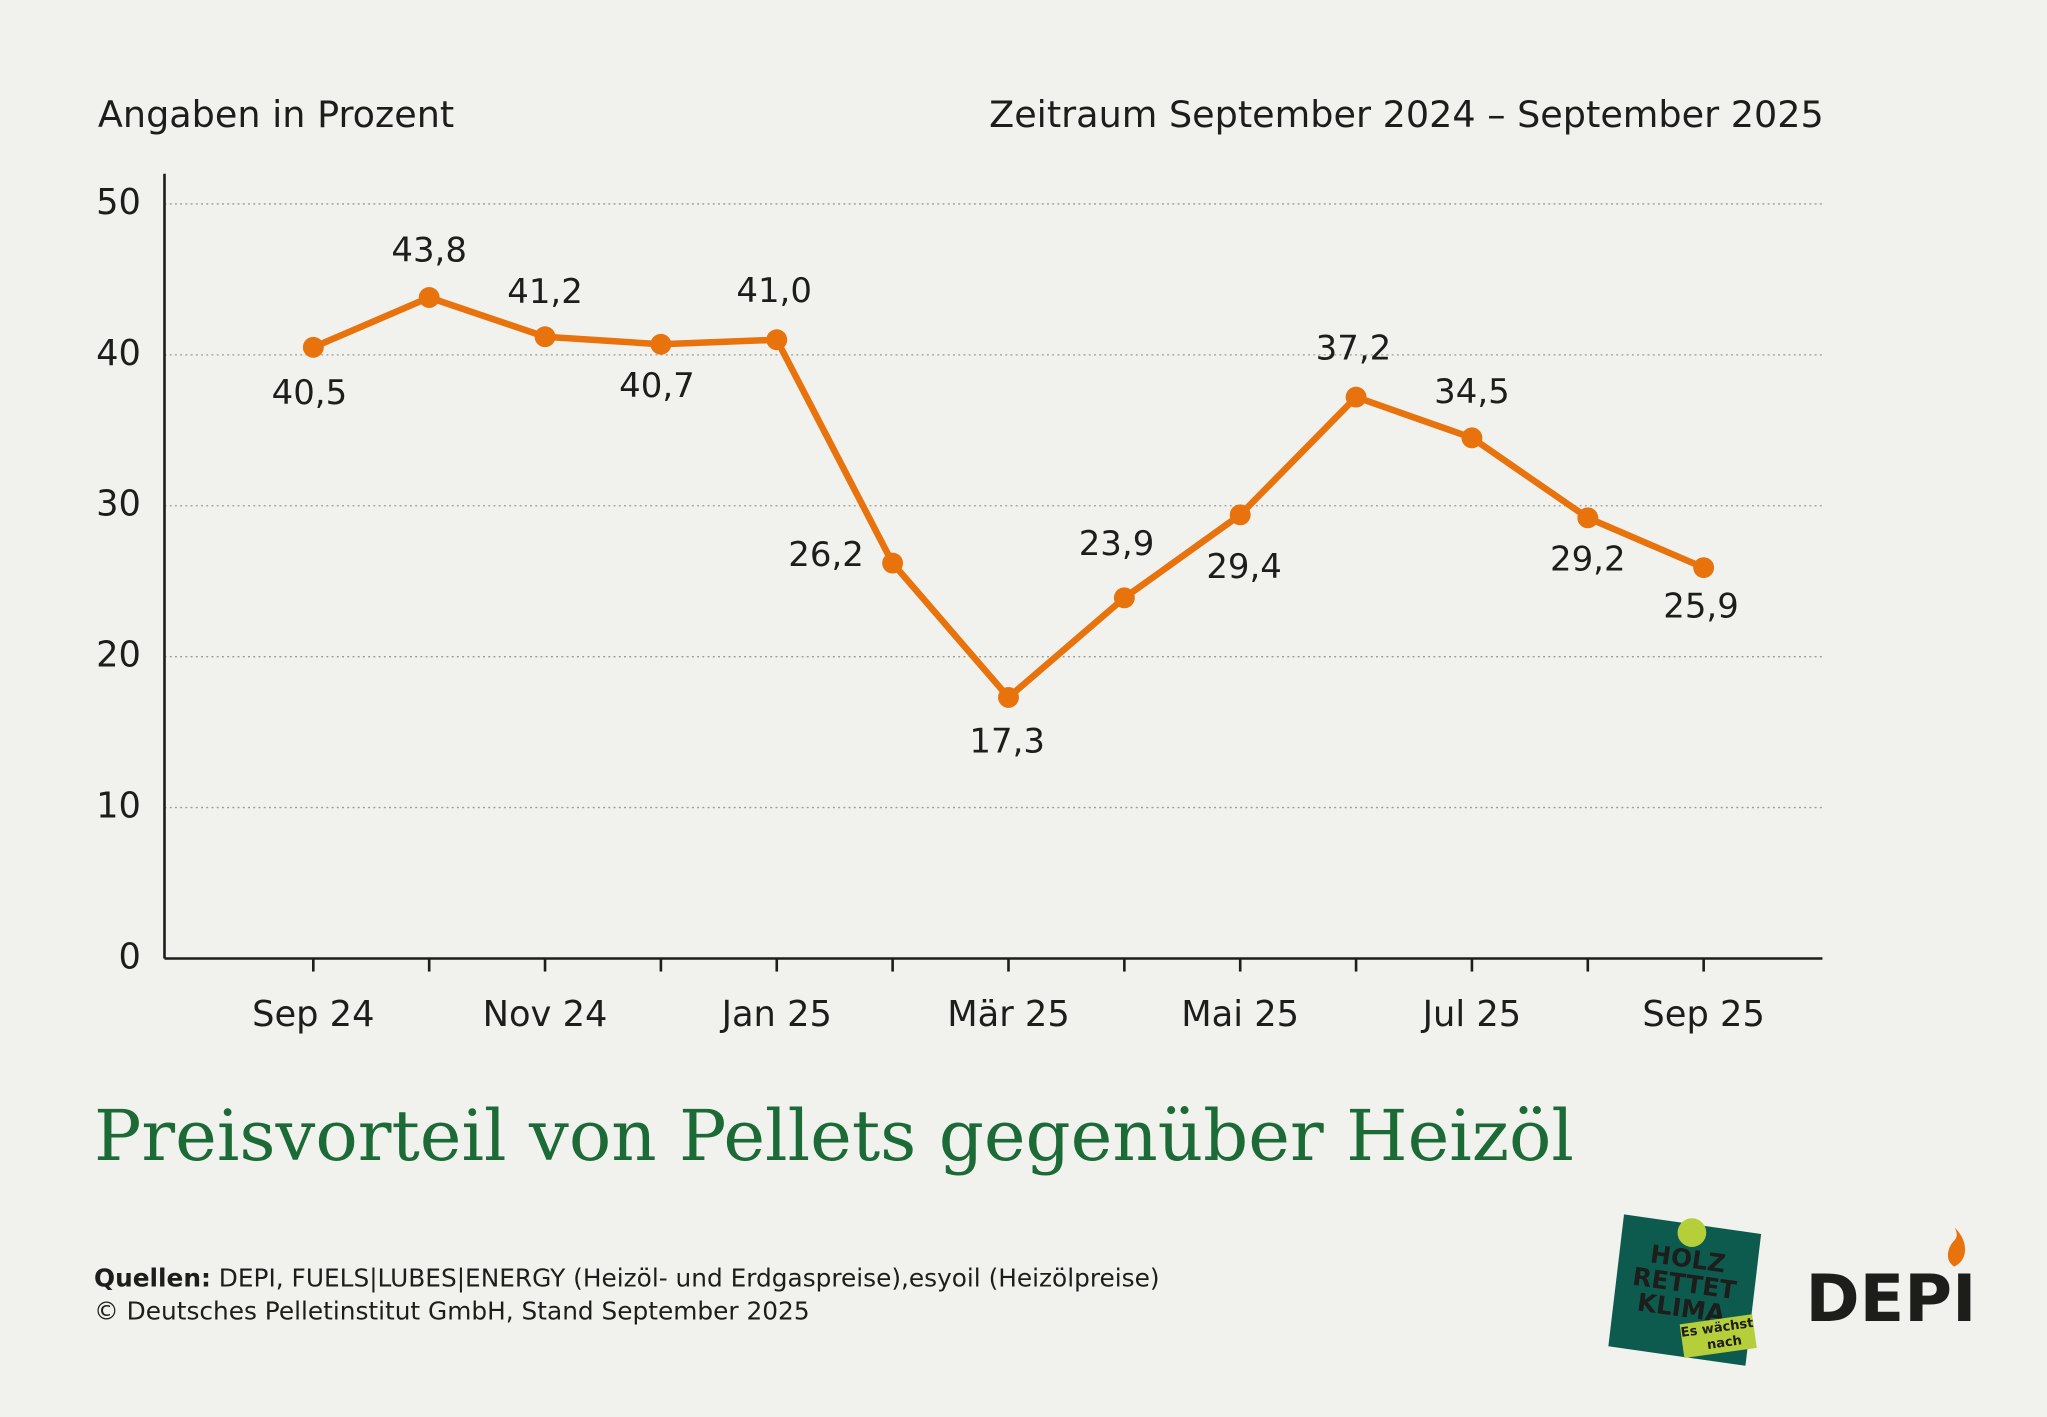 This screenshot has height=1417, width=2047. What do you see at coordinates (130, 957) in the screenshot?
I see `y-tick-label: 0` at bounding box center [130, 957].